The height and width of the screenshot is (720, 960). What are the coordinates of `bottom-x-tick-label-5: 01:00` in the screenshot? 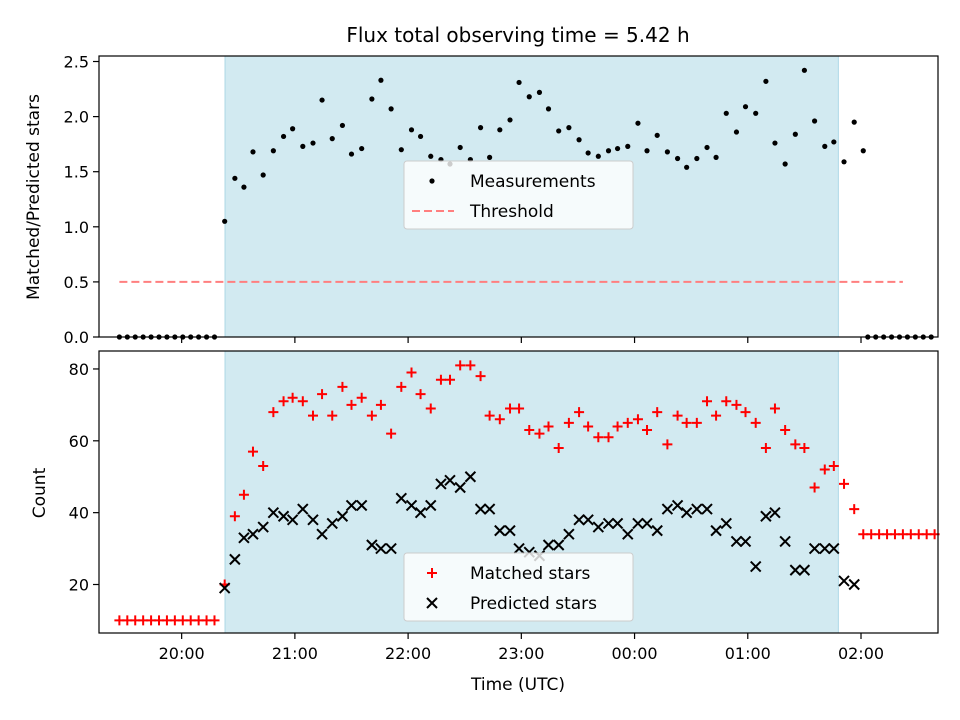 It's located at (748, 653).